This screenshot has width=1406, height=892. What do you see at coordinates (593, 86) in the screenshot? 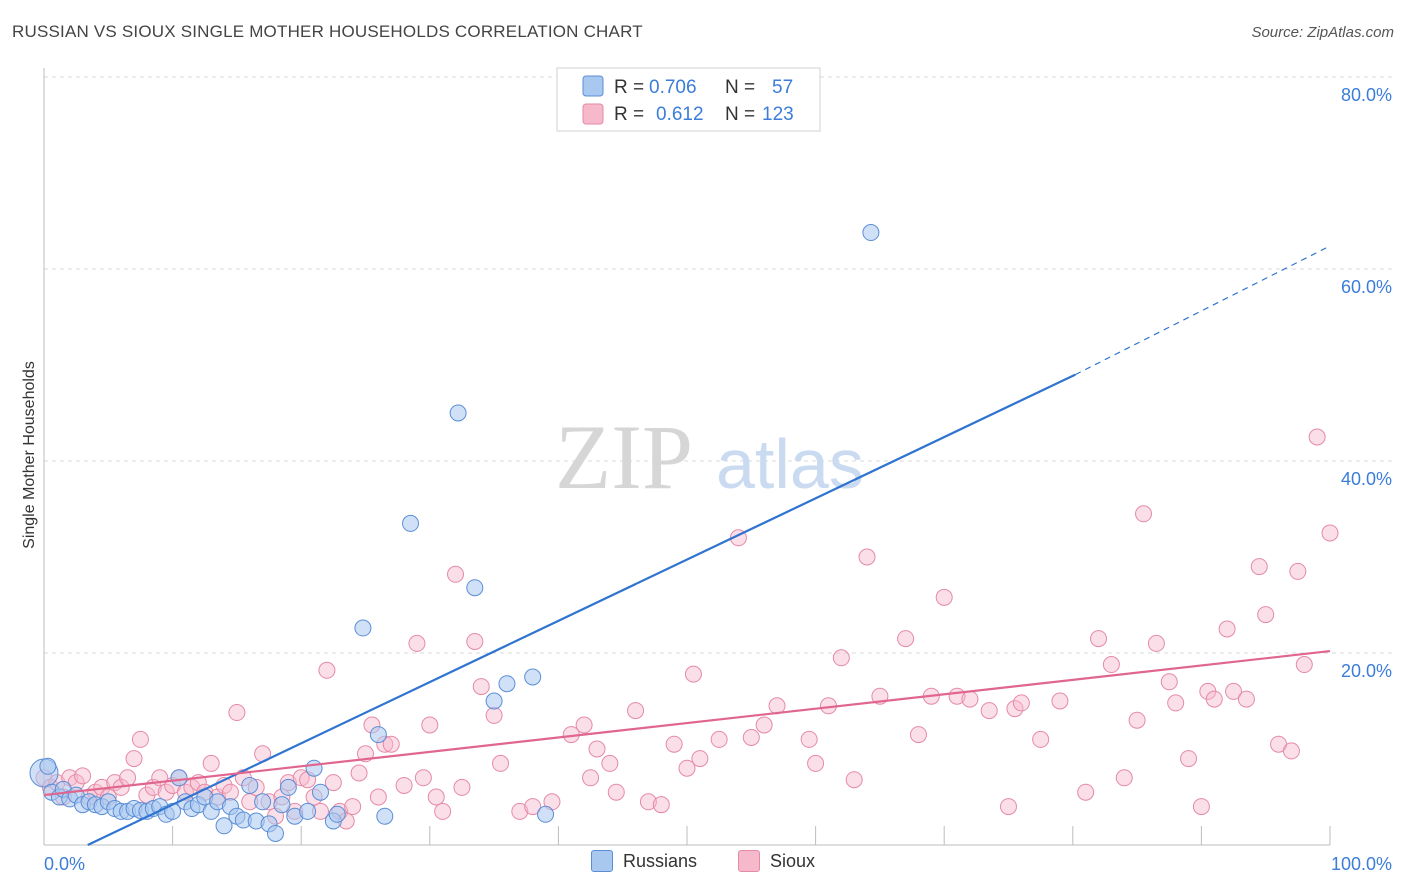
I see `legend-swatch-russians` at bounding box center [593, 86].